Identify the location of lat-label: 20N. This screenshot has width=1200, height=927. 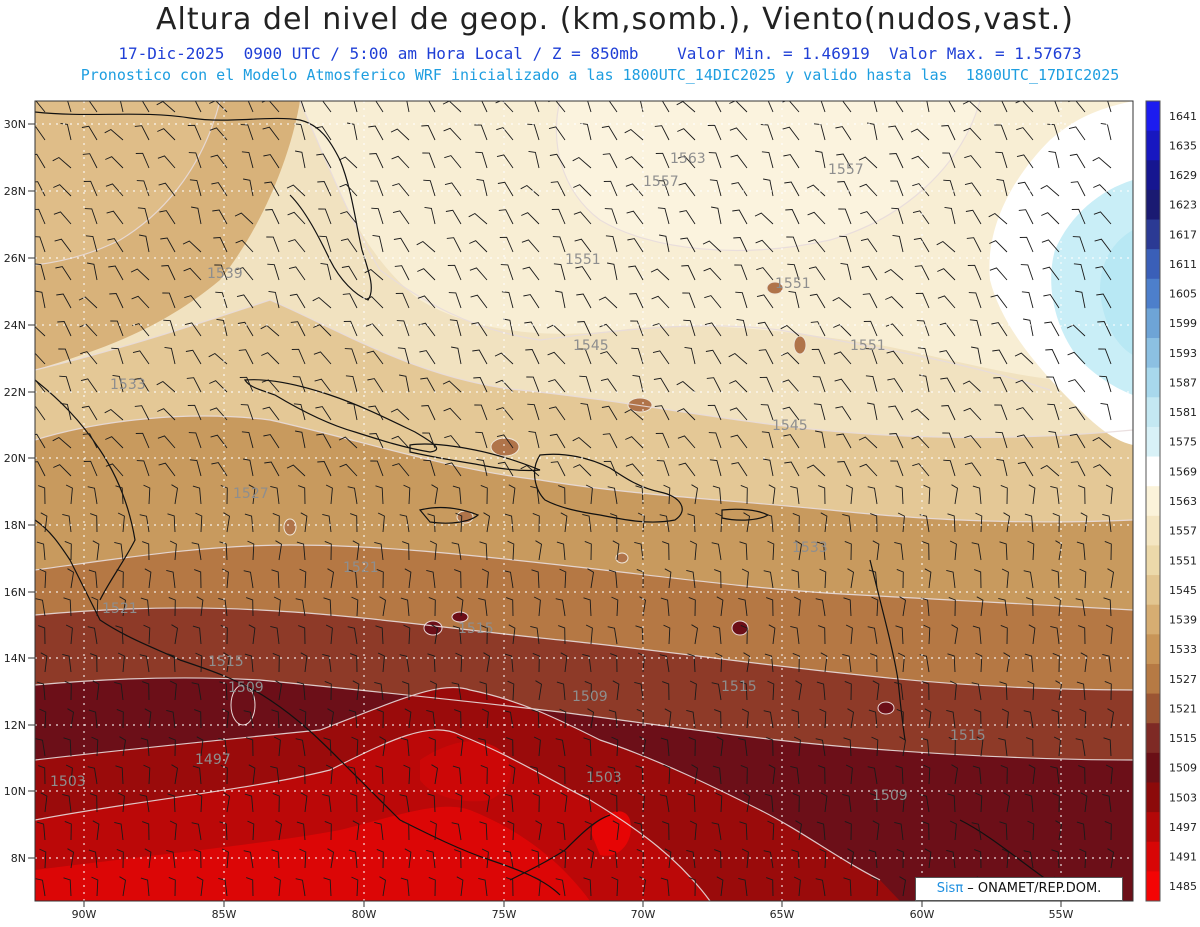
(15, 458).